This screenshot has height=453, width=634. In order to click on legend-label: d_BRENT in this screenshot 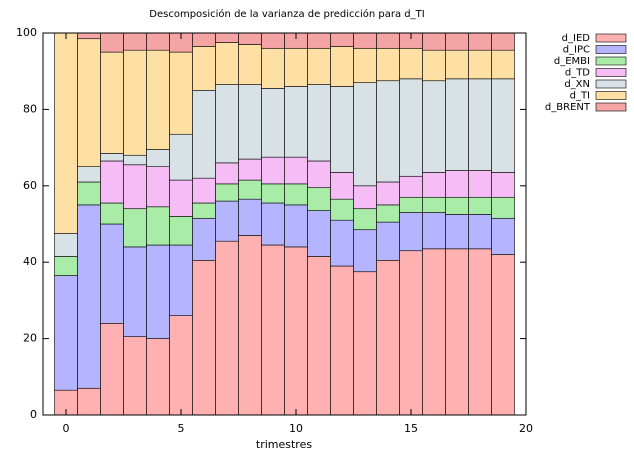, I will do `click(568, 107)`.